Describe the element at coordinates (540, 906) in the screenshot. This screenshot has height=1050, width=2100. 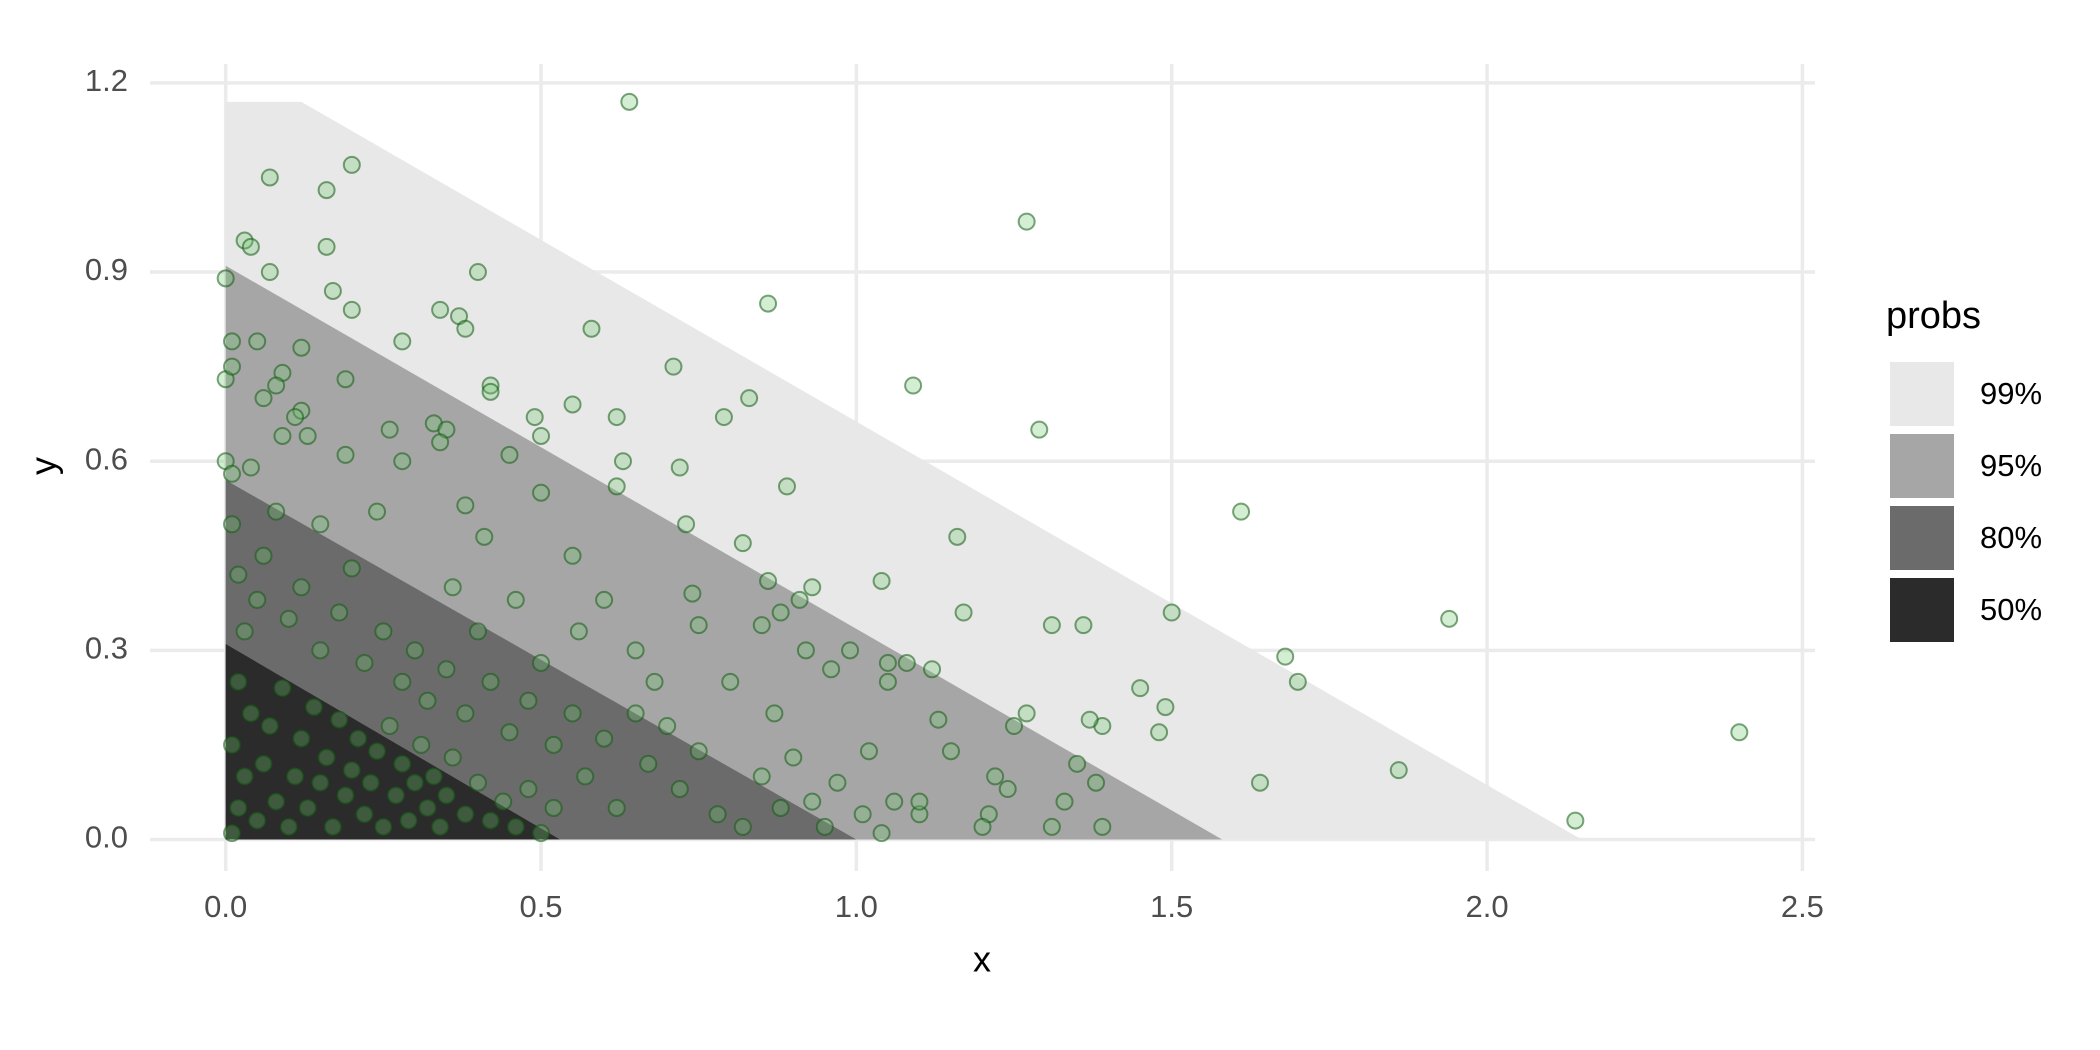
I see `x-tick-label: 0.5` at that location.